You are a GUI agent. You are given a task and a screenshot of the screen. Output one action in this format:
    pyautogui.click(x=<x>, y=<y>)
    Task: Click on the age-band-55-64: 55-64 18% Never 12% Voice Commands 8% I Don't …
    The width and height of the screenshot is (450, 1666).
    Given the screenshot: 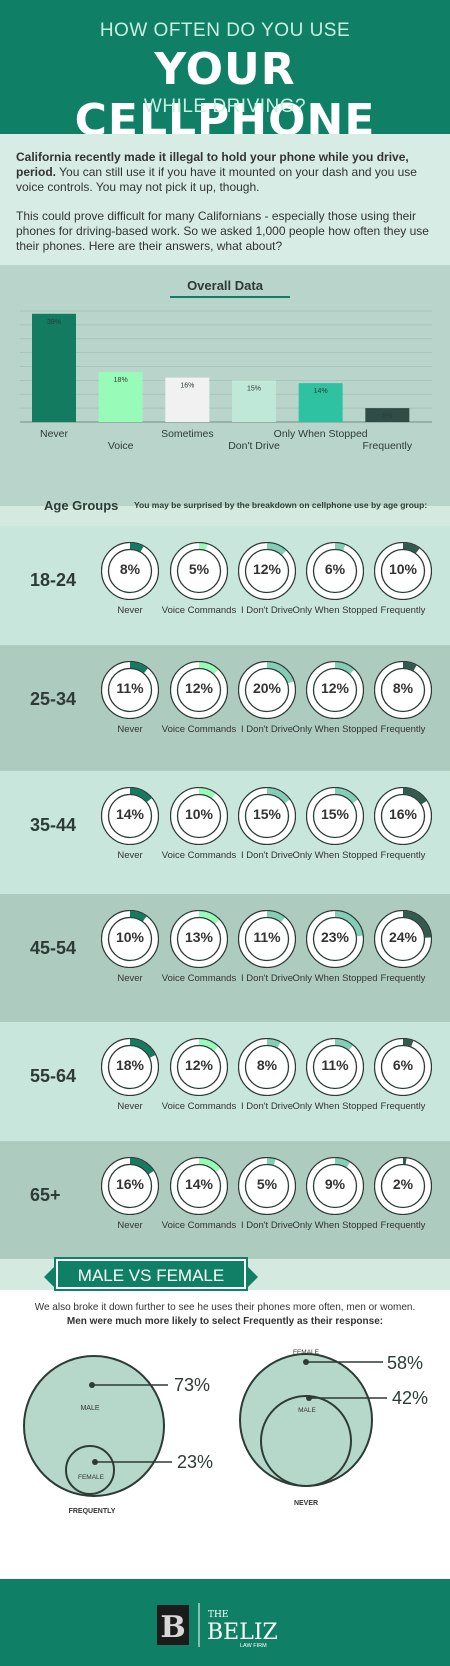 What is the action you would take?
    pyautogui.click(x=225, y=1081)
    